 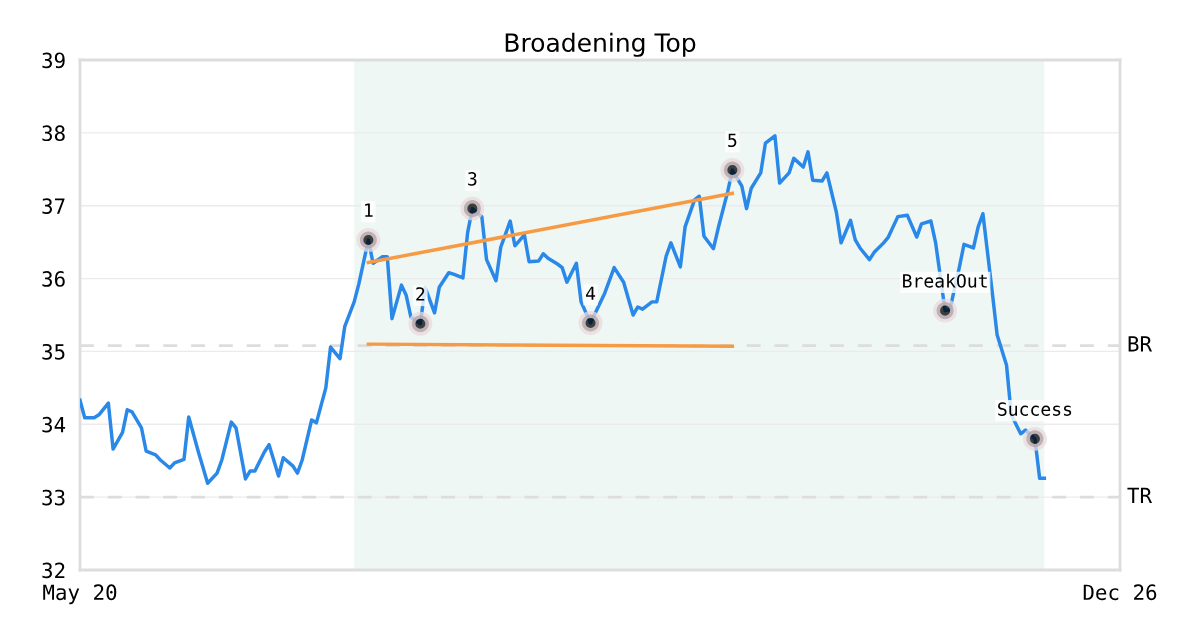 I want to click on x-tick-label: Dec 26, so click(x=1120, y=592).